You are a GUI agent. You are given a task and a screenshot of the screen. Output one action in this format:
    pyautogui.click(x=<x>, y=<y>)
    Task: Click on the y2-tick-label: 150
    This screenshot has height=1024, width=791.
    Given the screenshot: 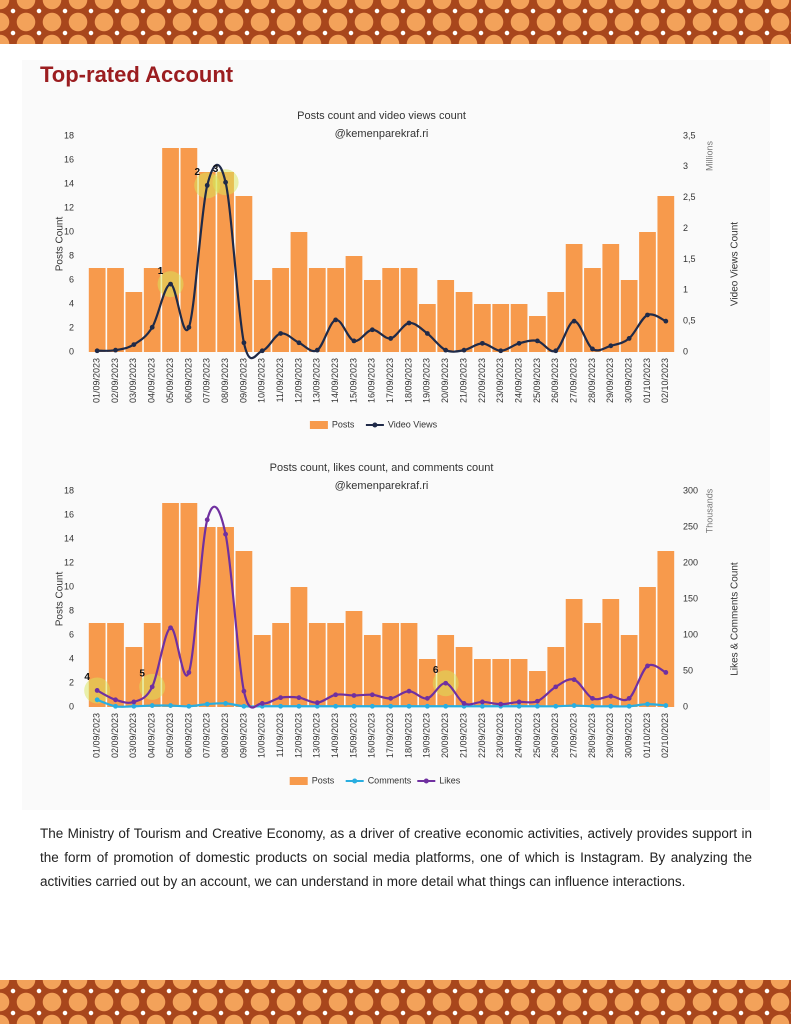 What is the action you would take?
    pyautogui.click(x=690, y=598)
    